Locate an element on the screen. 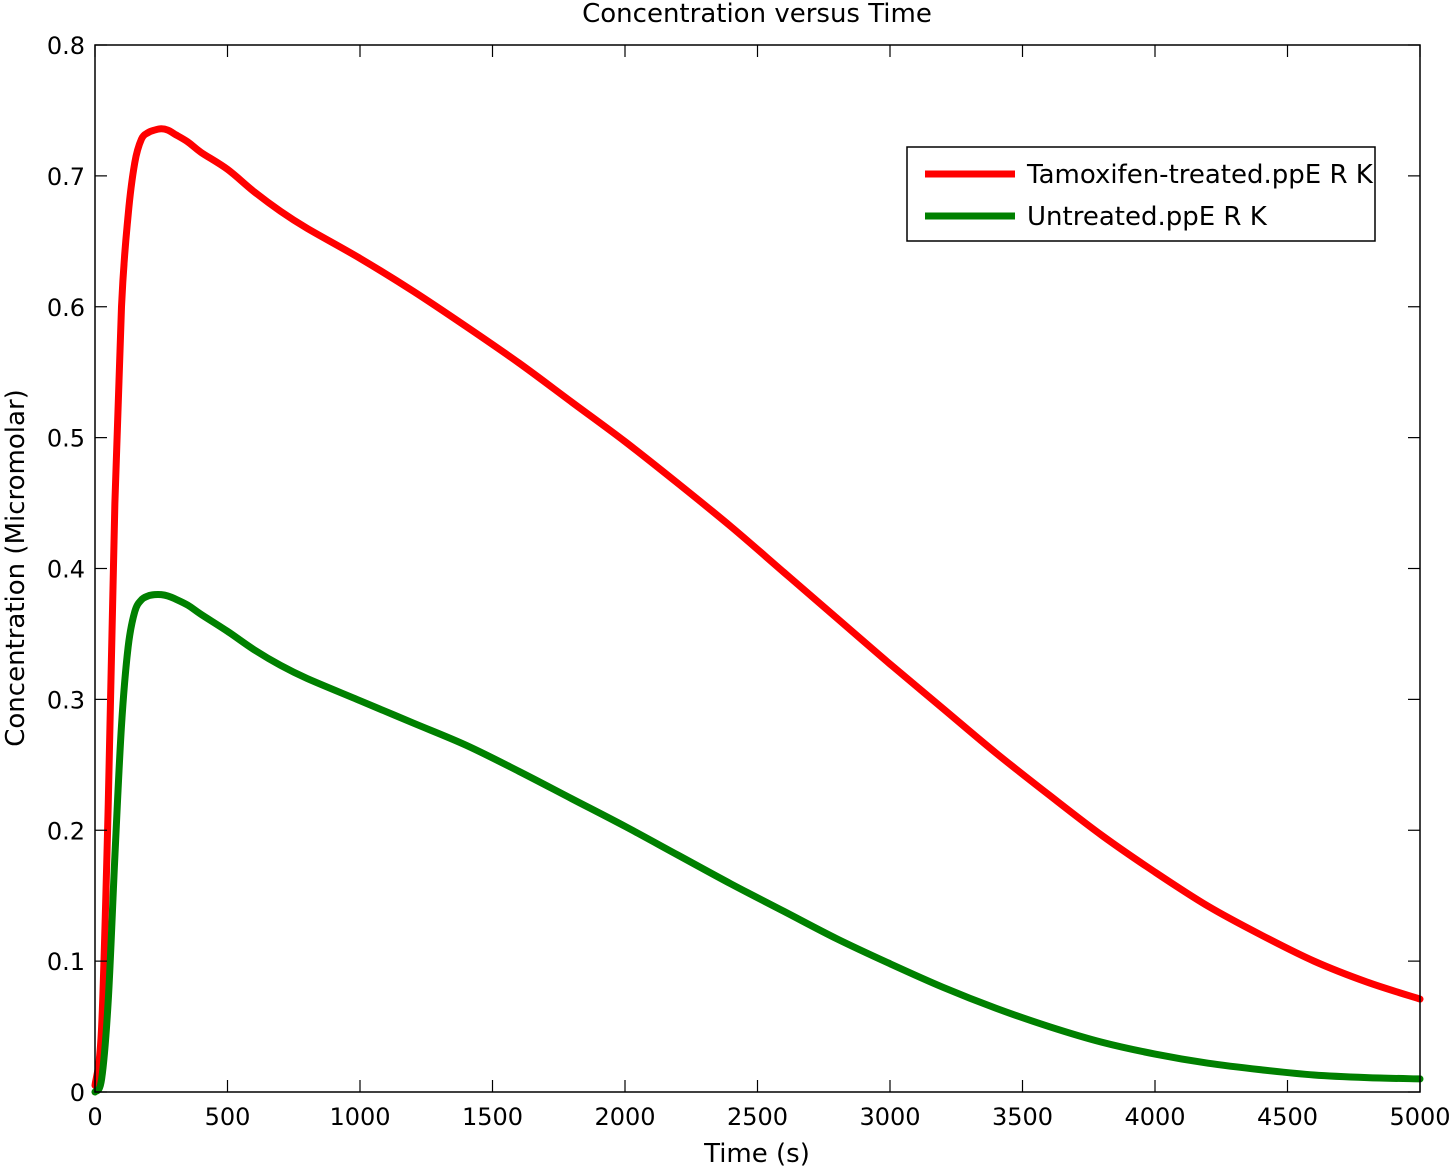  x-tick-label: 3500 is located at coordinates (1022, 1117).